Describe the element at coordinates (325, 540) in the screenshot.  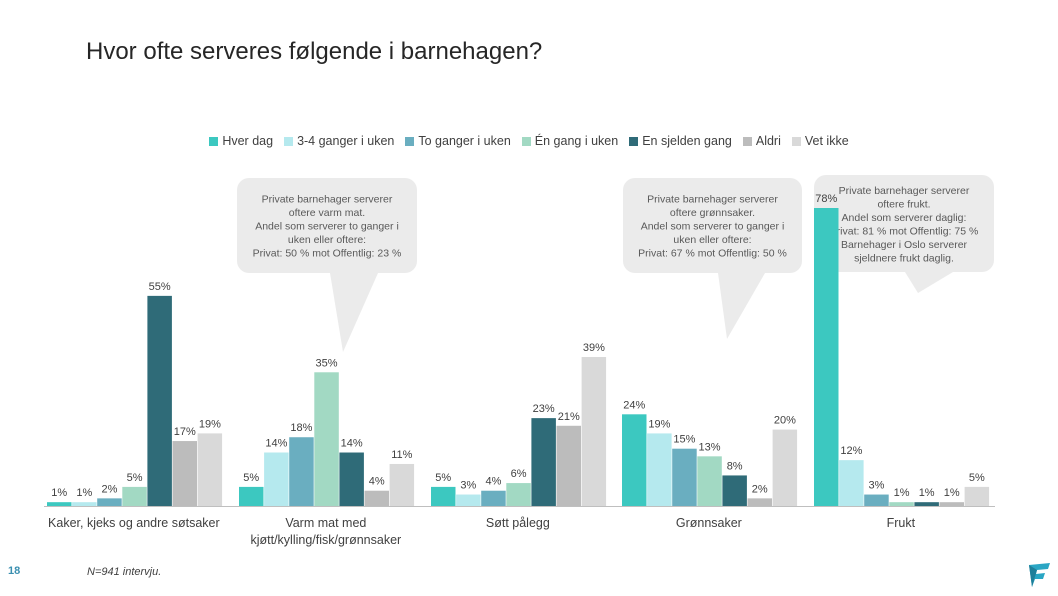
I see `category-label: kjøtt/kylling/fisk/grønnsaker` at that location.